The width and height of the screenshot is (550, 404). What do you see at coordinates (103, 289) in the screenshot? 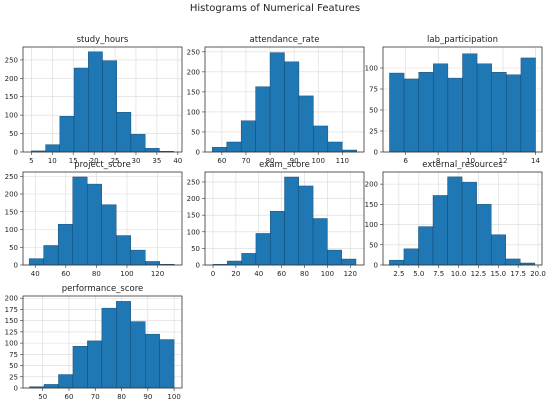
I see `panel-title: performance_score` at bounding box center [103, 289].